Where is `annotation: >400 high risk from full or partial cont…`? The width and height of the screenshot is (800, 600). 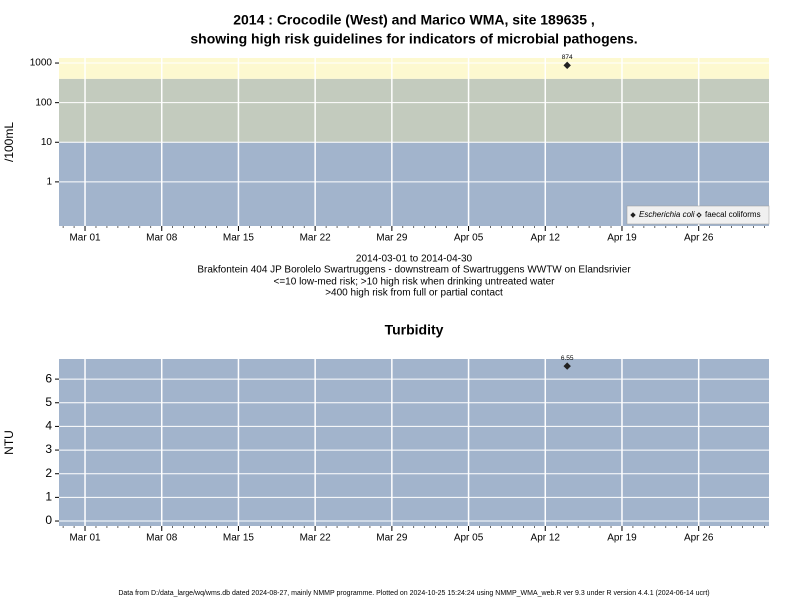
annotation: >400 high risk from full or partial cont… is located at coordinates (414, 293).